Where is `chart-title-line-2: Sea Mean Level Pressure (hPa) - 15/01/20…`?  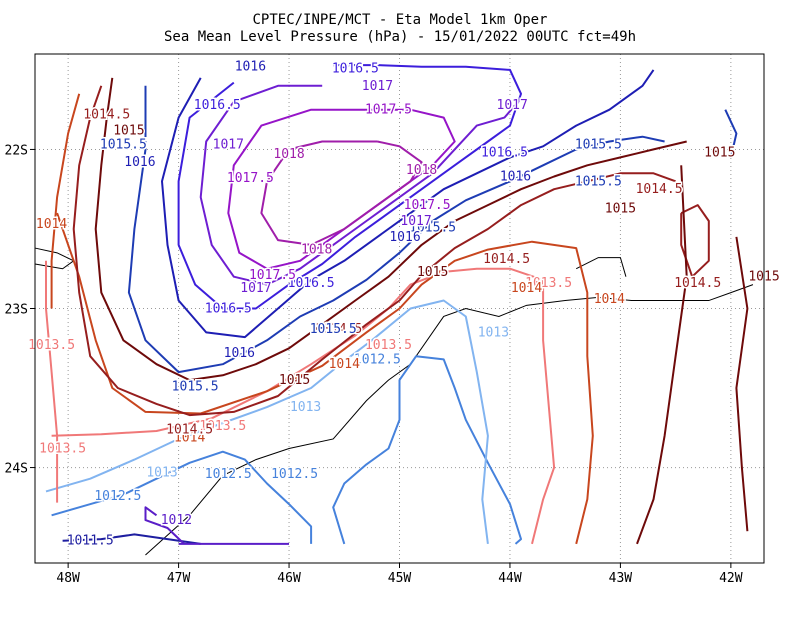 chart-title-line-2: Sea Mean Level Pressure (hPa) - 15/01/20… is located at coordinates (399, 37).